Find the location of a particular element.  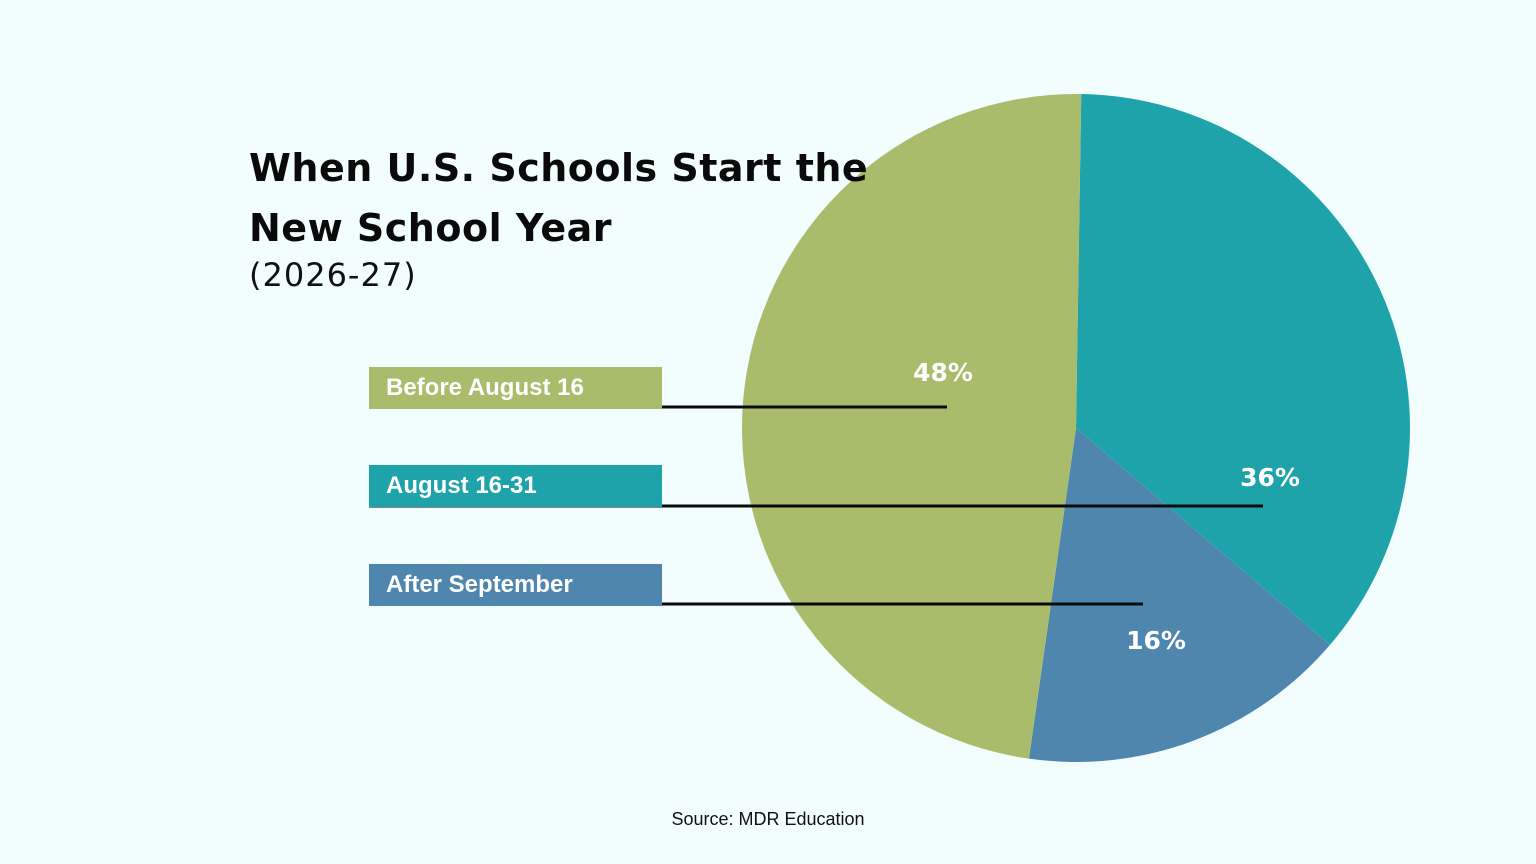

chart-subtitle: (2026-27) is located at coordinates (333, 275).